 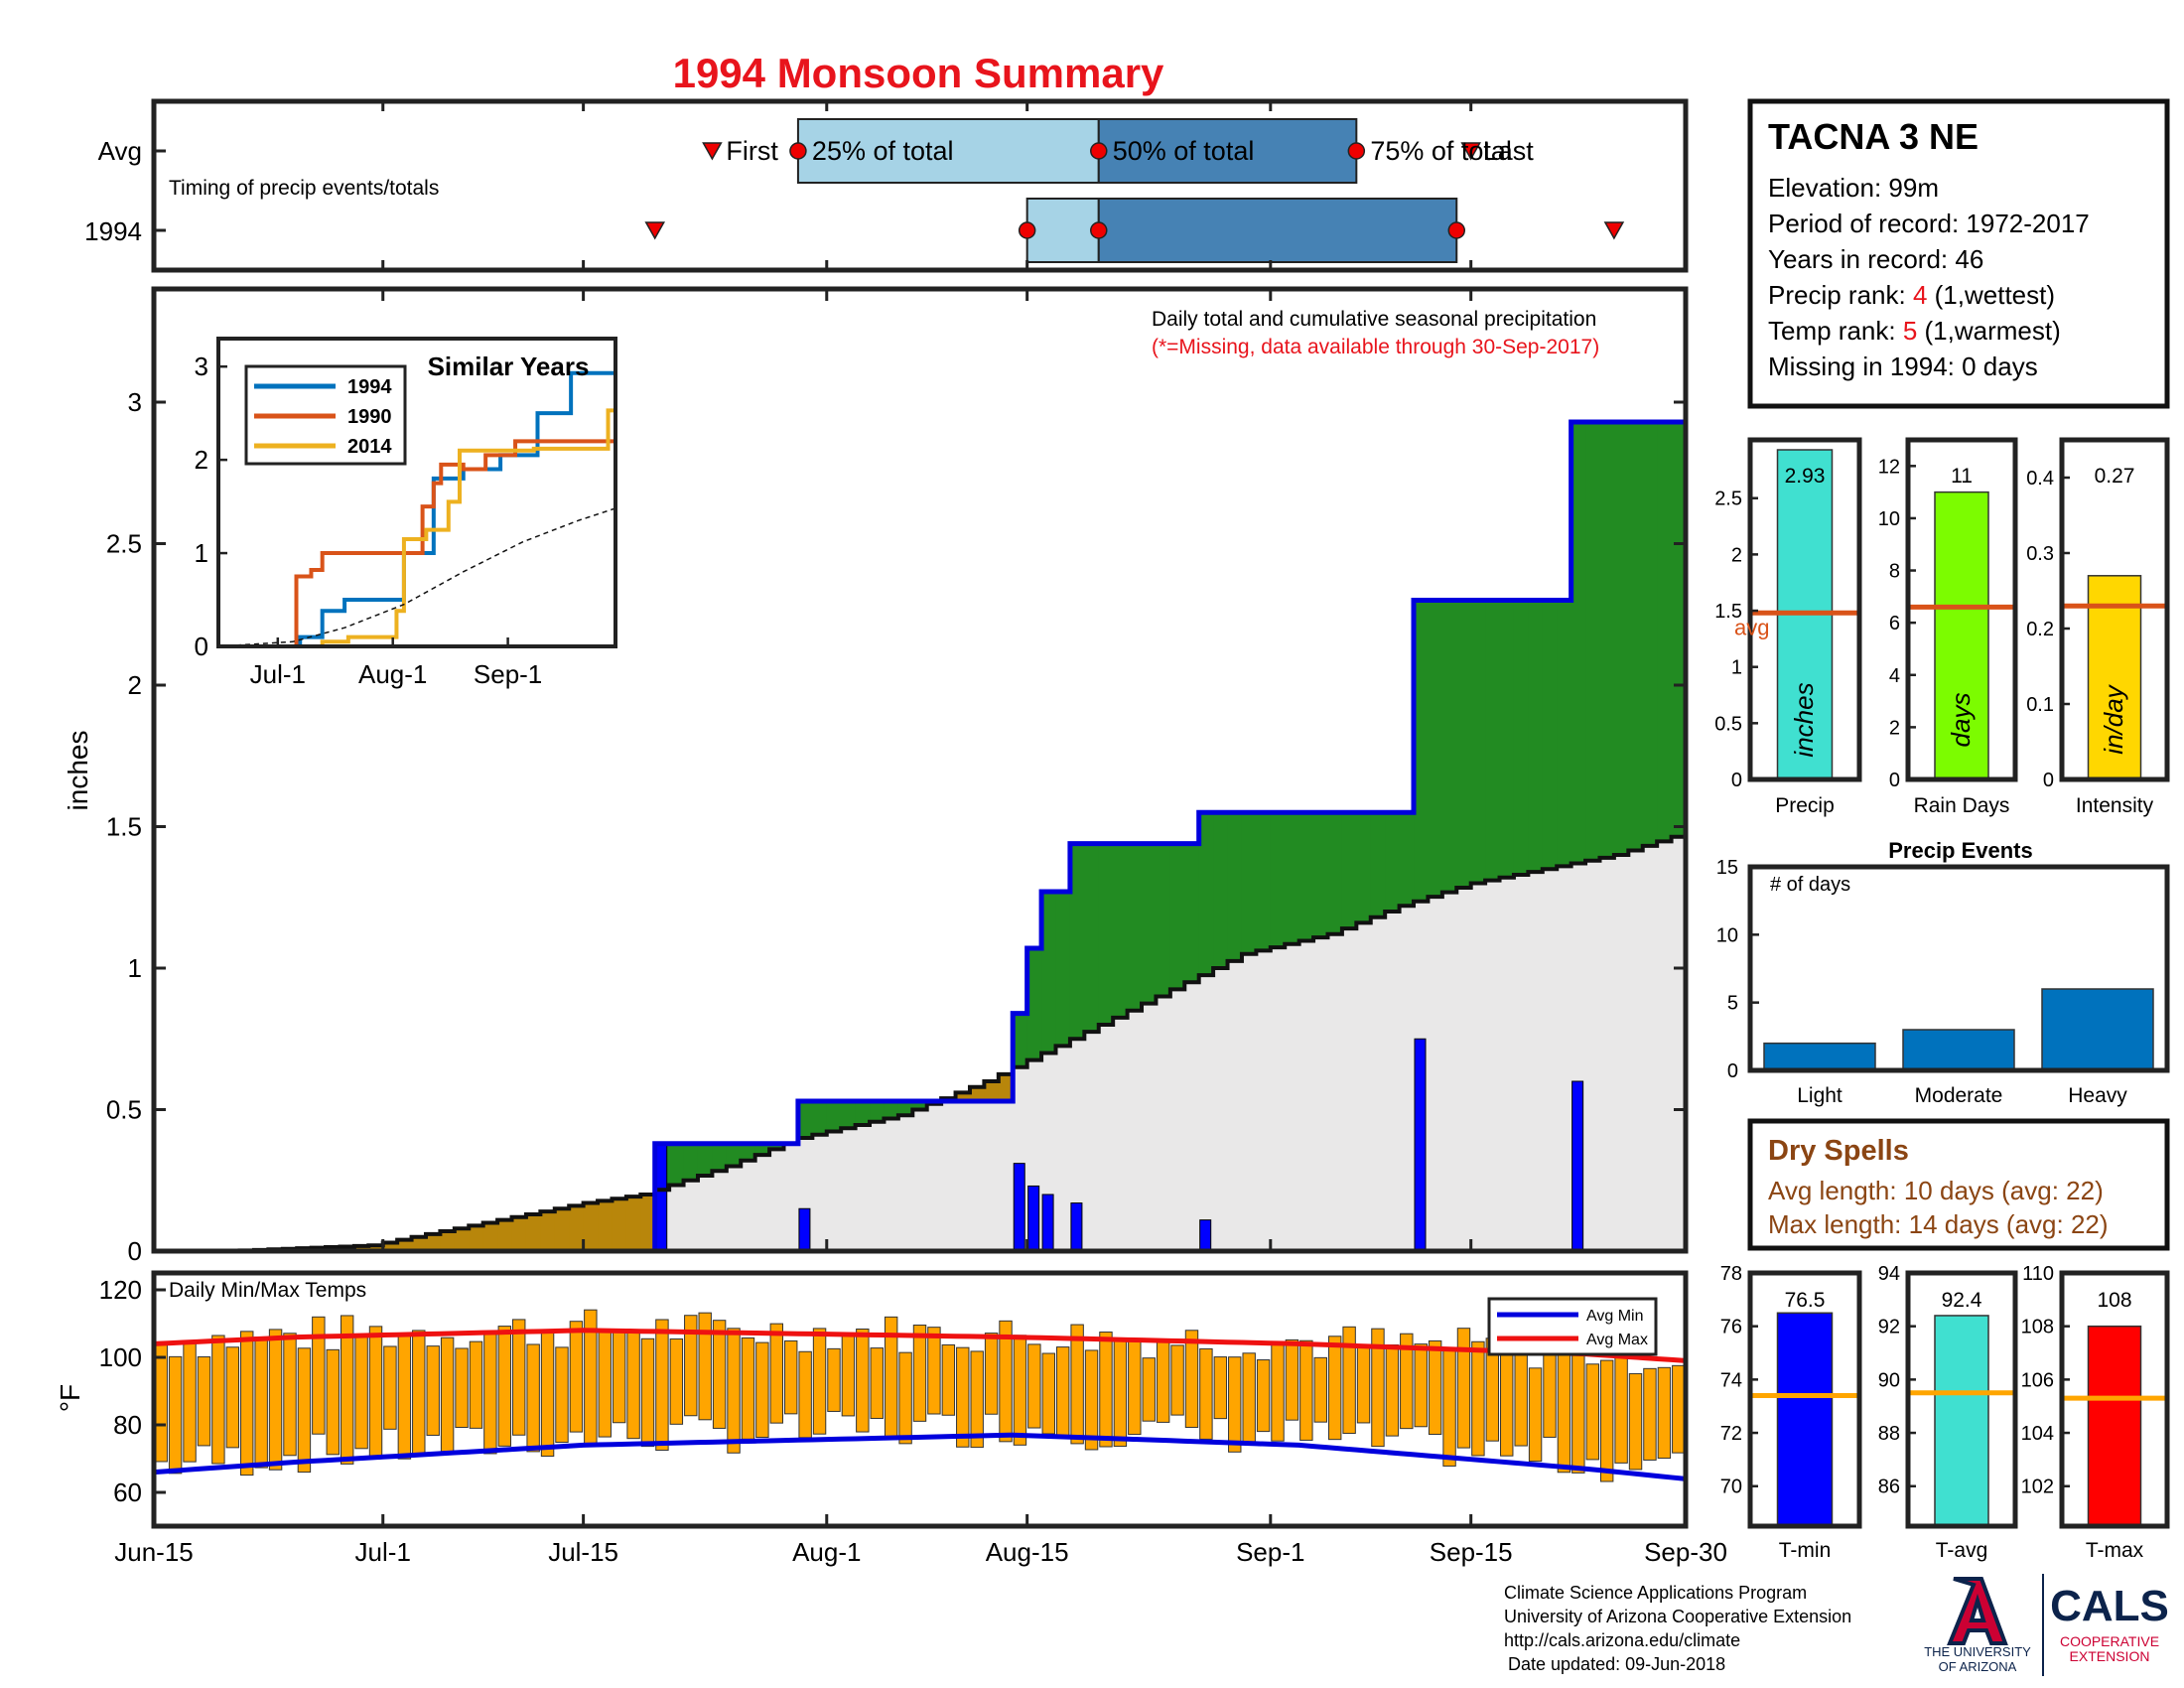 I want to click on tmin-y-tick-label: 70, so click(x=1731, y=1487).